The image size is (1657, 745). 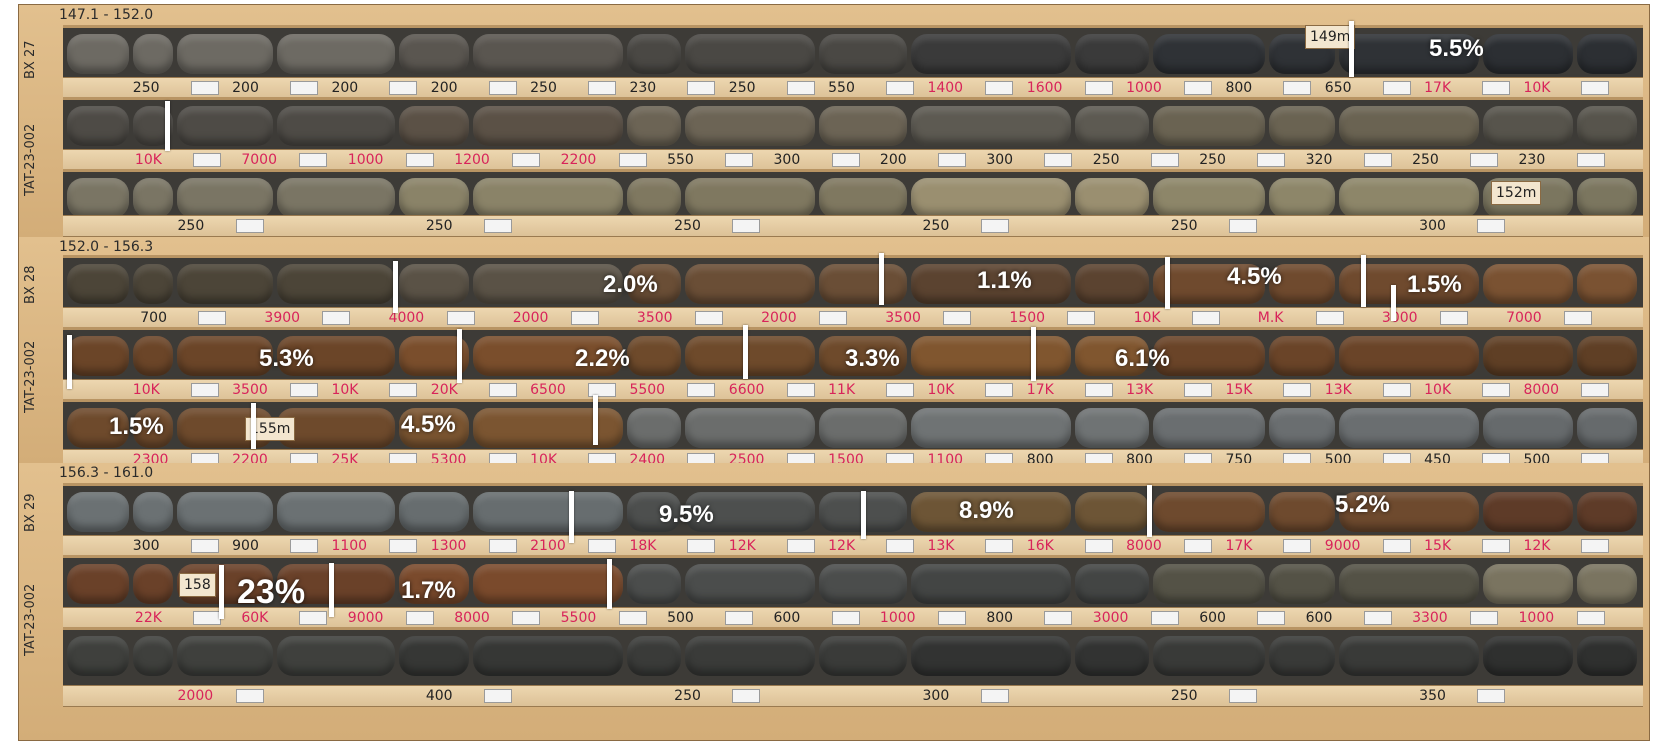 What do you see at coordinates (282, 318) in the screenshot?
I see `assay-value: 3900` at bounding box center [282, 318].